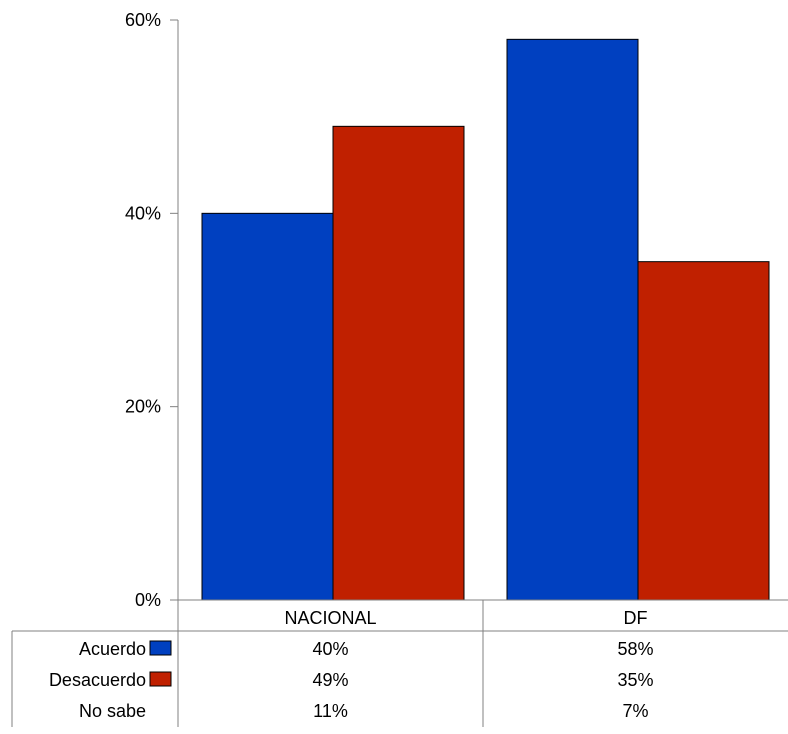  I want to click on table-cell-value: 35%, so click(635, 680).